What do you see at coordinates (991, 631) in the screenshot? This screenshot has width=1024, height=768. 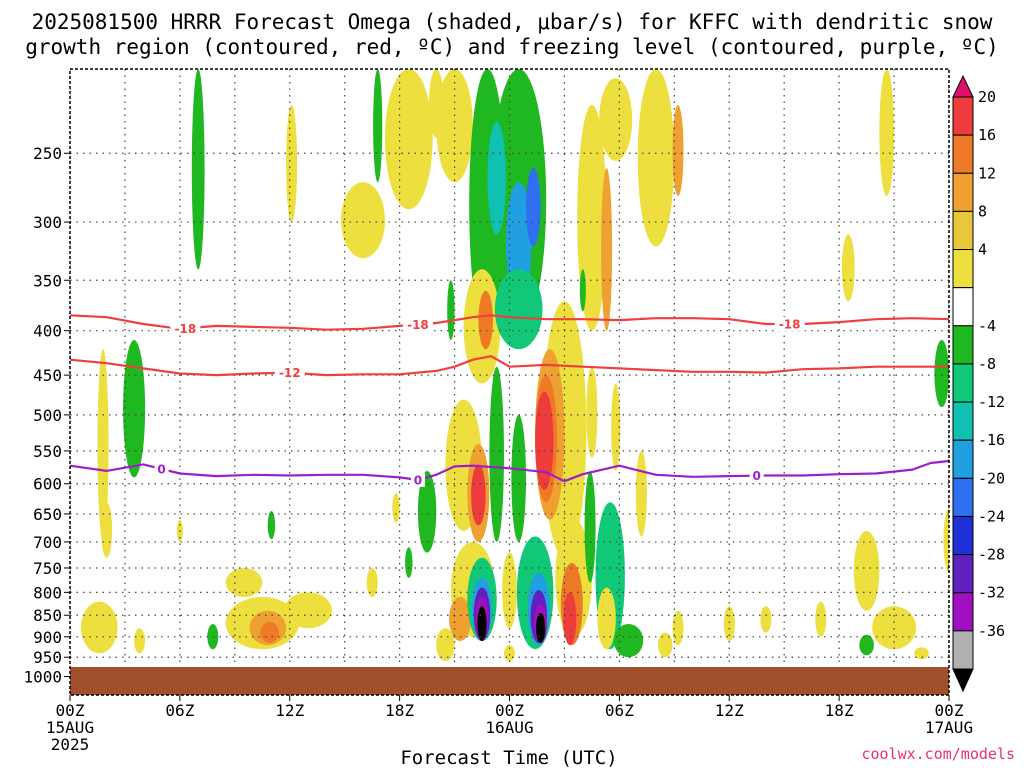 I see `colorbar-label: -36` at bounding box center [991, 631].